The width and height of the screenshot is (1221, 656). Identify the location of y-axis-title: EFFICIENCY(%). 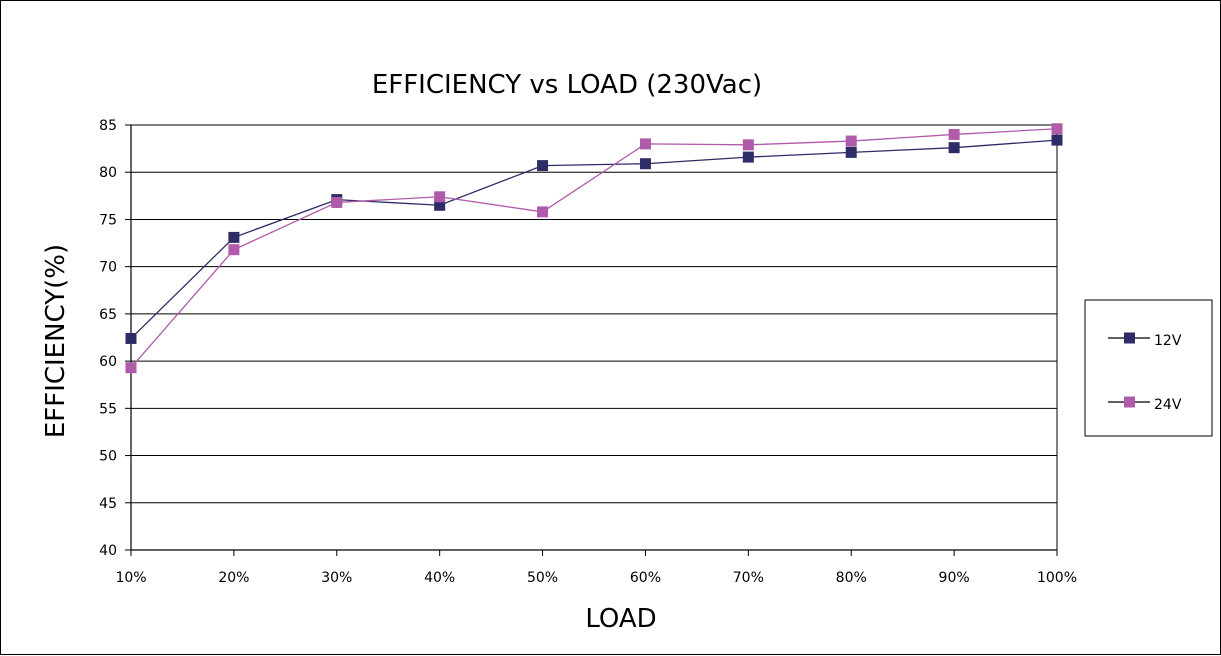
(56, 341).